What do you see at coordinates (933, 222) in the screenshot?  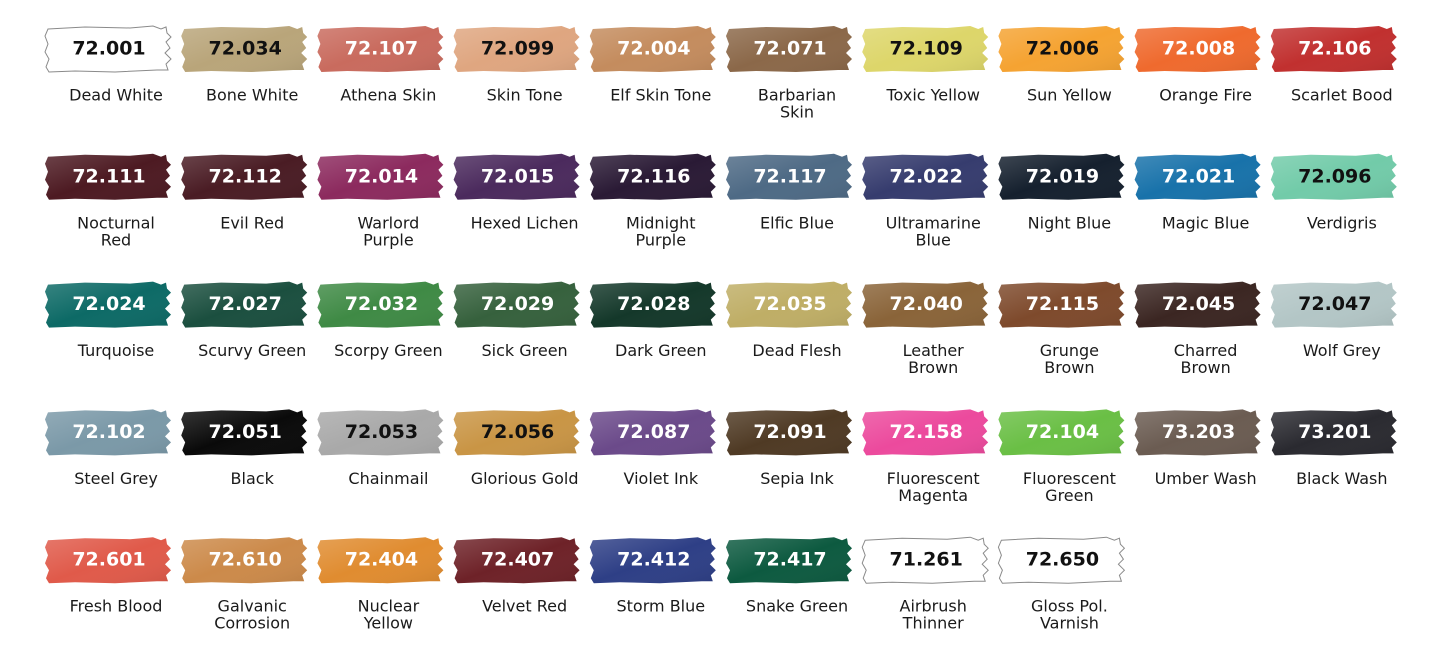 I see `paint-name: Ultramarine` at bounding box center [933, 222].